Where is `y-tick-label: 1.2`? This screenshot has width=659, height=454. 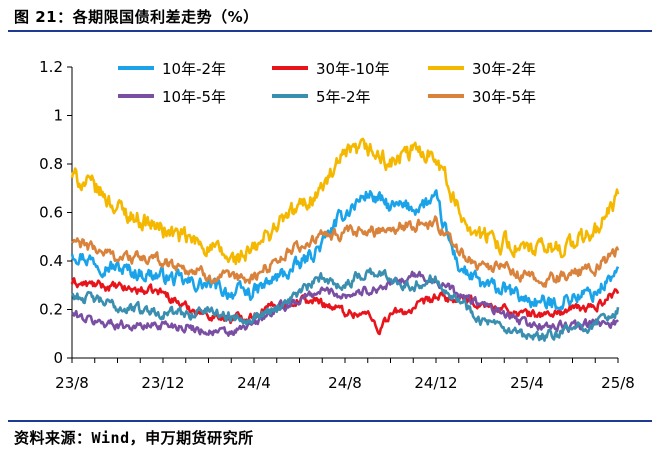
y-tick-label: 1.2 is located at coordinates (51, 67).